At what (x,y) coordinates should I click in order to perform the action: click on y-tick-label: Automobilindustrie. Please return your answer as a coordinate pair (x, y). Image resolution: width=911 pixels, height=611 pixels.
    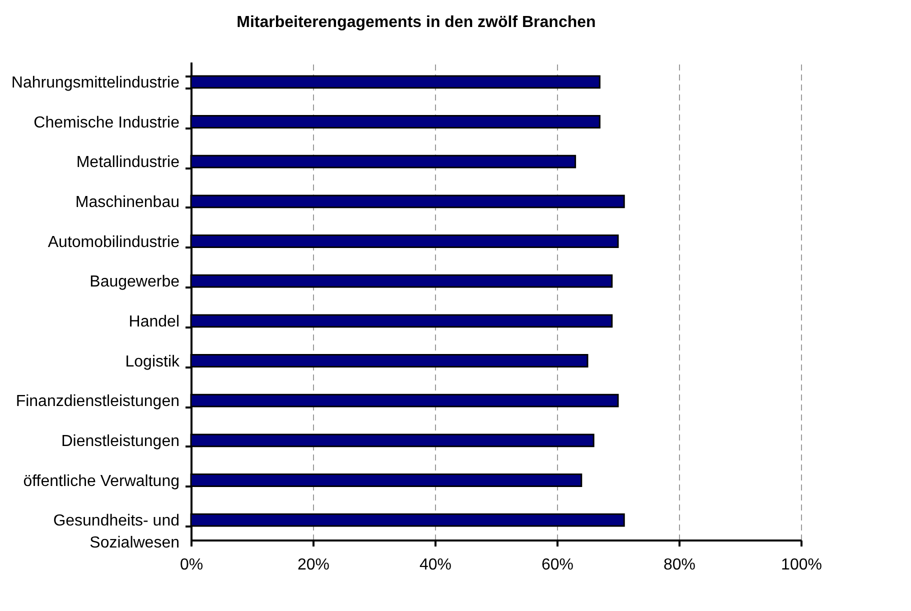
    Looking at the image, I should click on (114, 242).